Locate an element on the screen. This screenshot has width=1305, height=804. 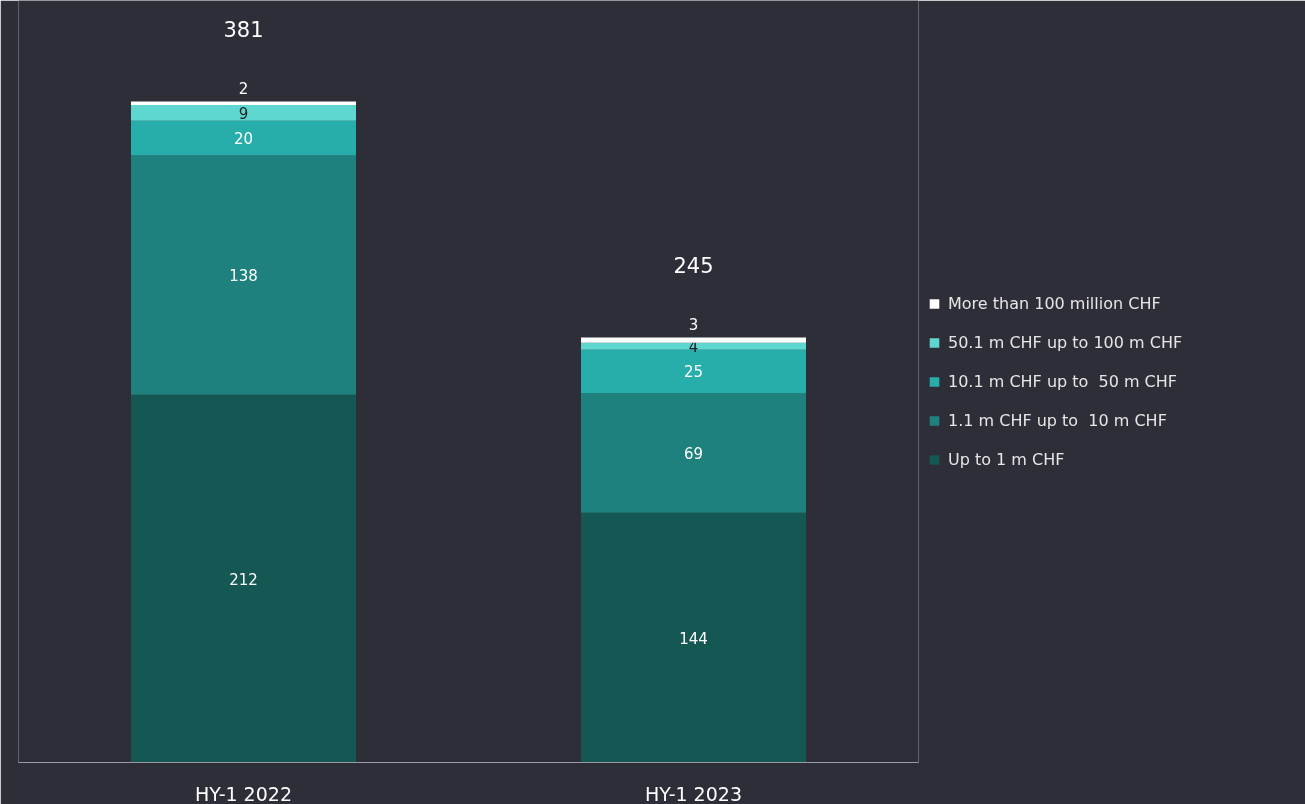
legend-label: 10.1 m CHF up to 50 m CHF is located at coordinates (1063, 381).